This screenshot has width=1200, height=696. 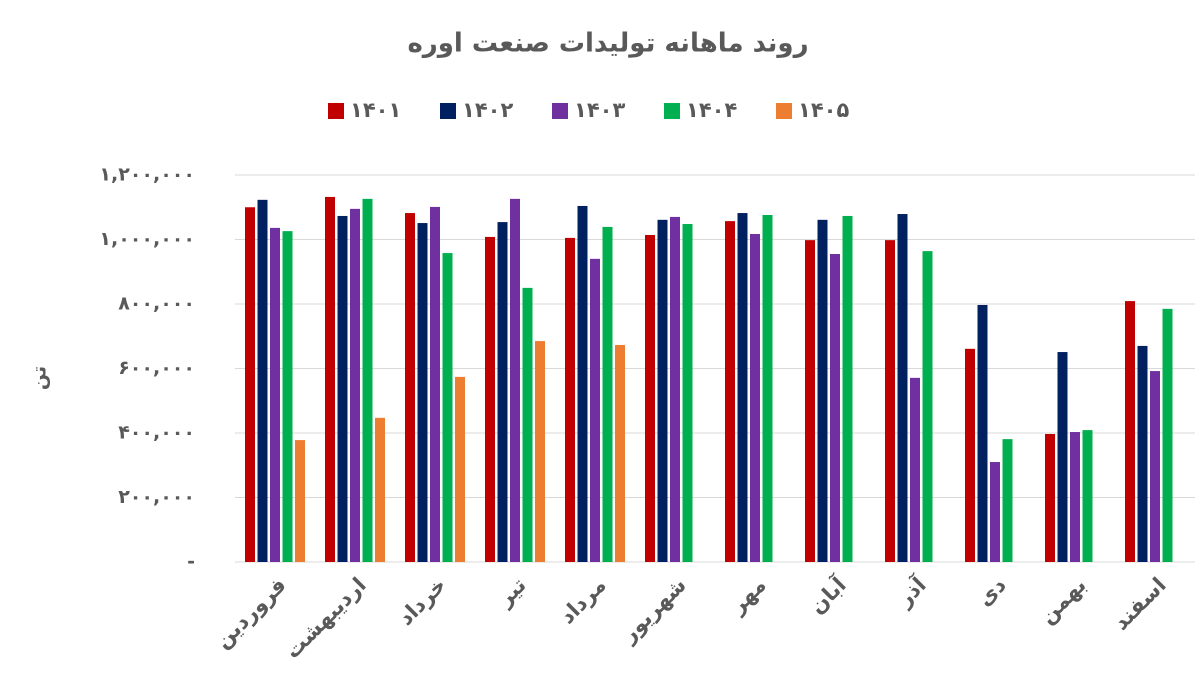 I want to click on y-tick-label: -, so click(x=191, y=562).